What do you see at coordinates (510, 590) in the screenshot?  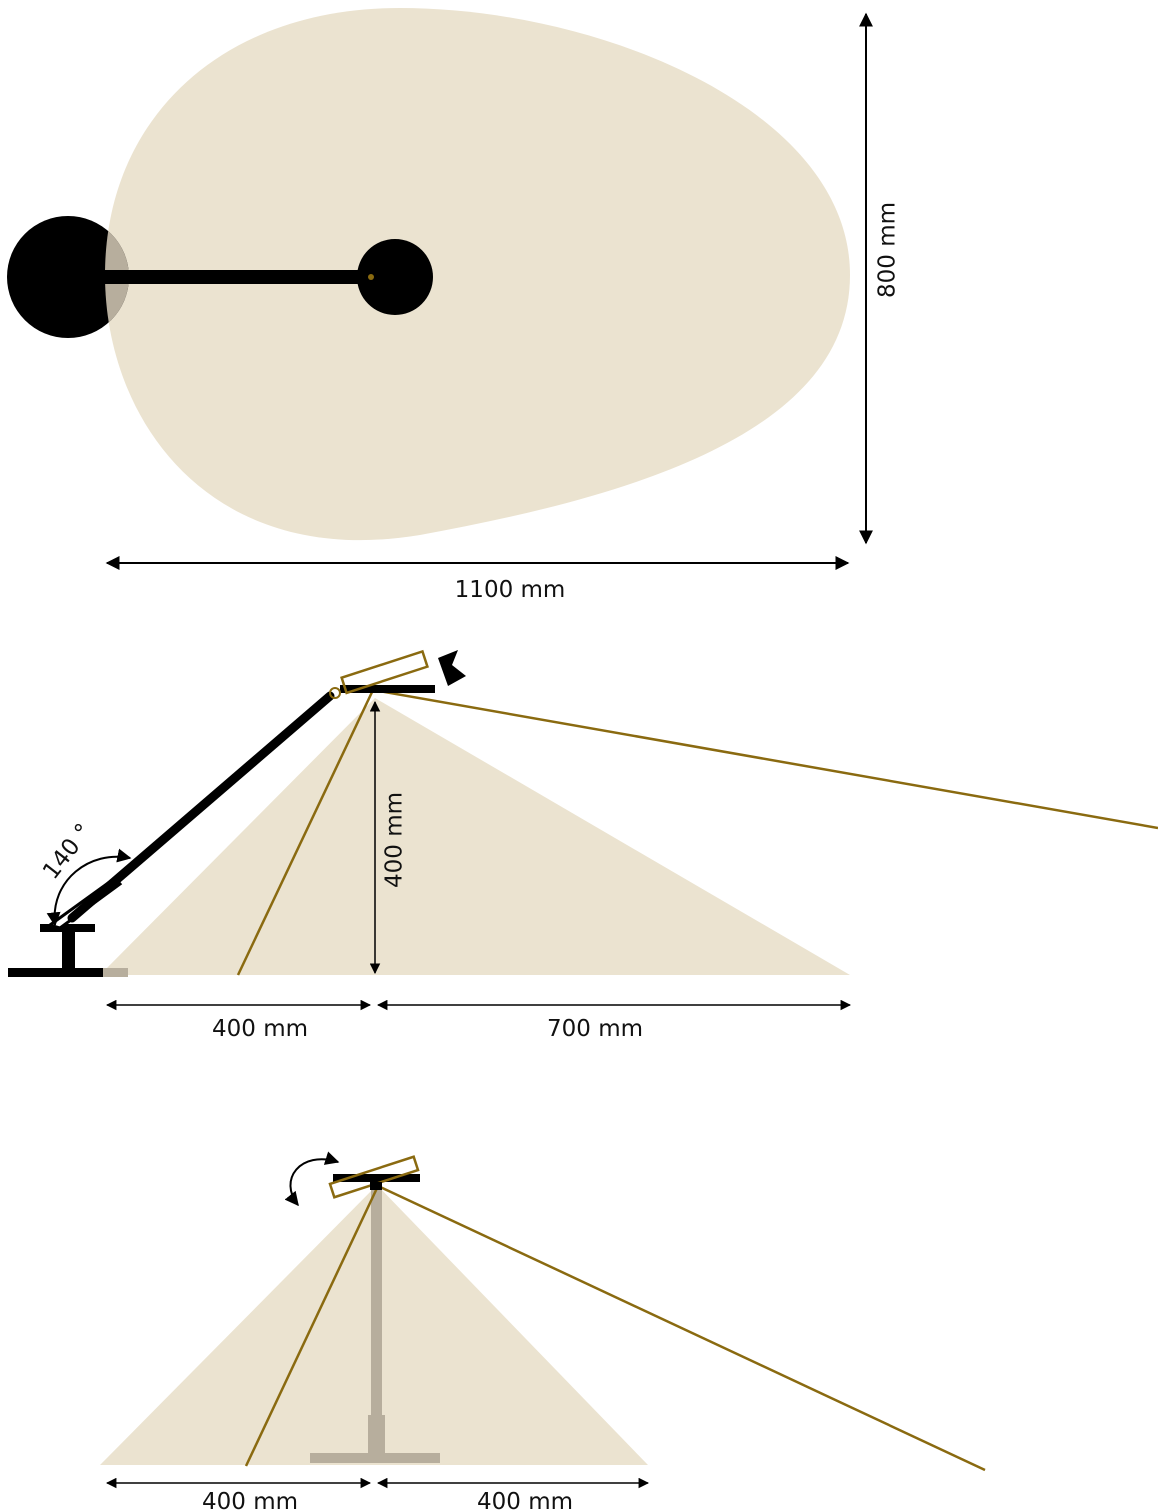 I see `width-label: 1100 mm` at bounding box center [510, 590].